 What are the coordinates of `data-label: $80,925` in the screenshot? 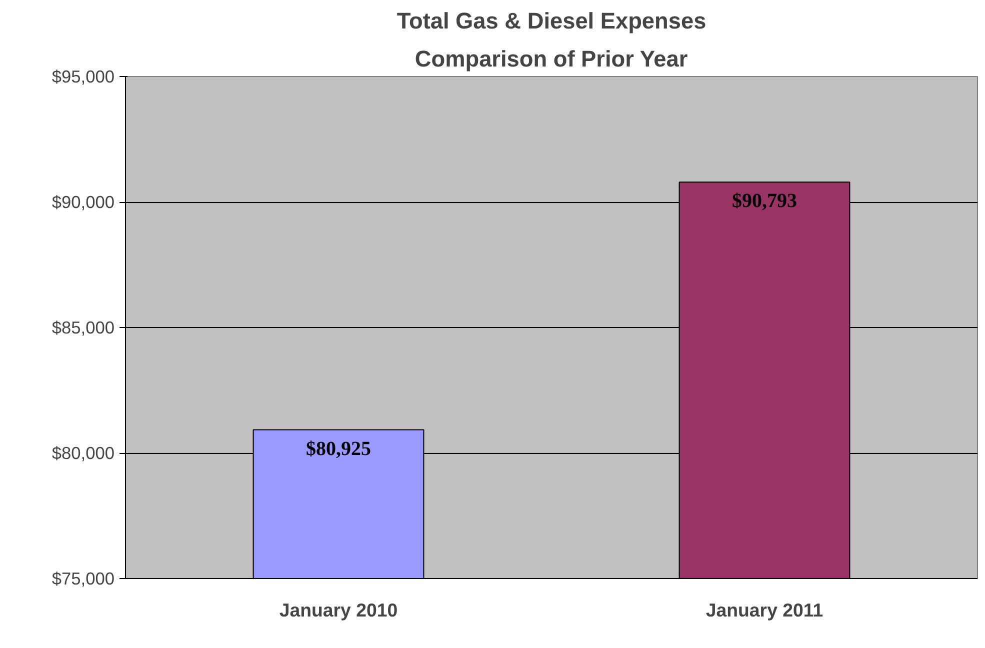 It's located at (338, 449).